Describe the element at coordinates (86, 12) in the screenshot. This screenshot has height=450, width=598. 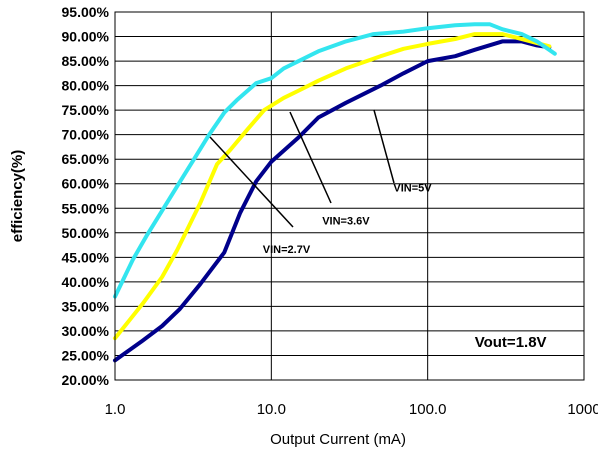
I see `y-tick-label: 95.00%` at that location.